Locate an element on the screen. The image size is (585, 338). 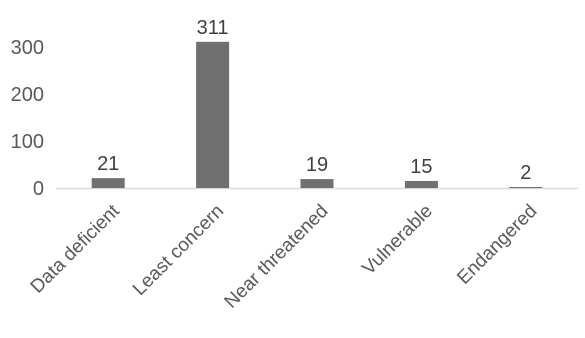
x-category-label: Vulnerable is located at coordinates (397, 240).